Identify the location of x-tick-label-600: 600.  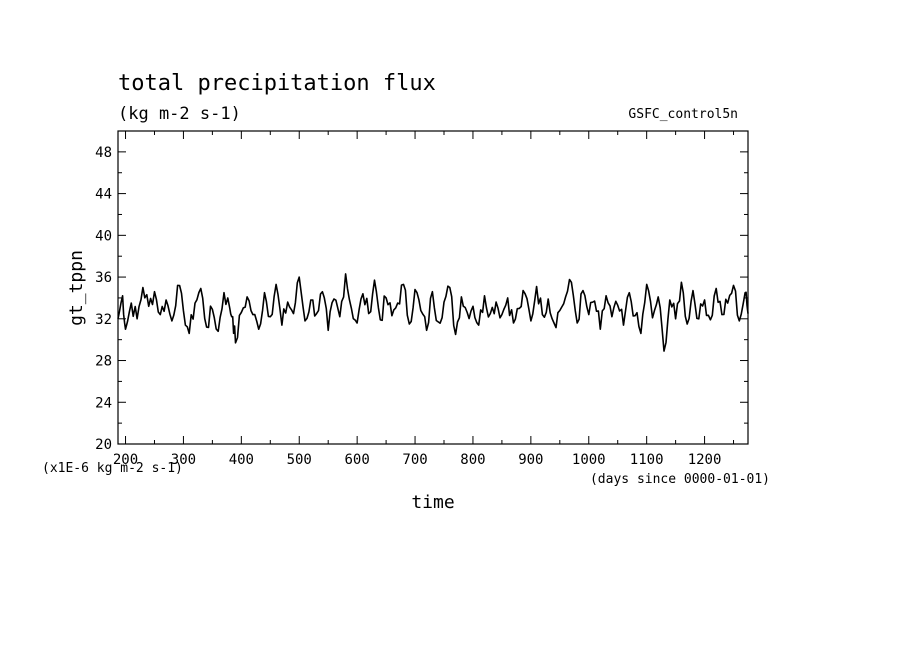
(356, 460).